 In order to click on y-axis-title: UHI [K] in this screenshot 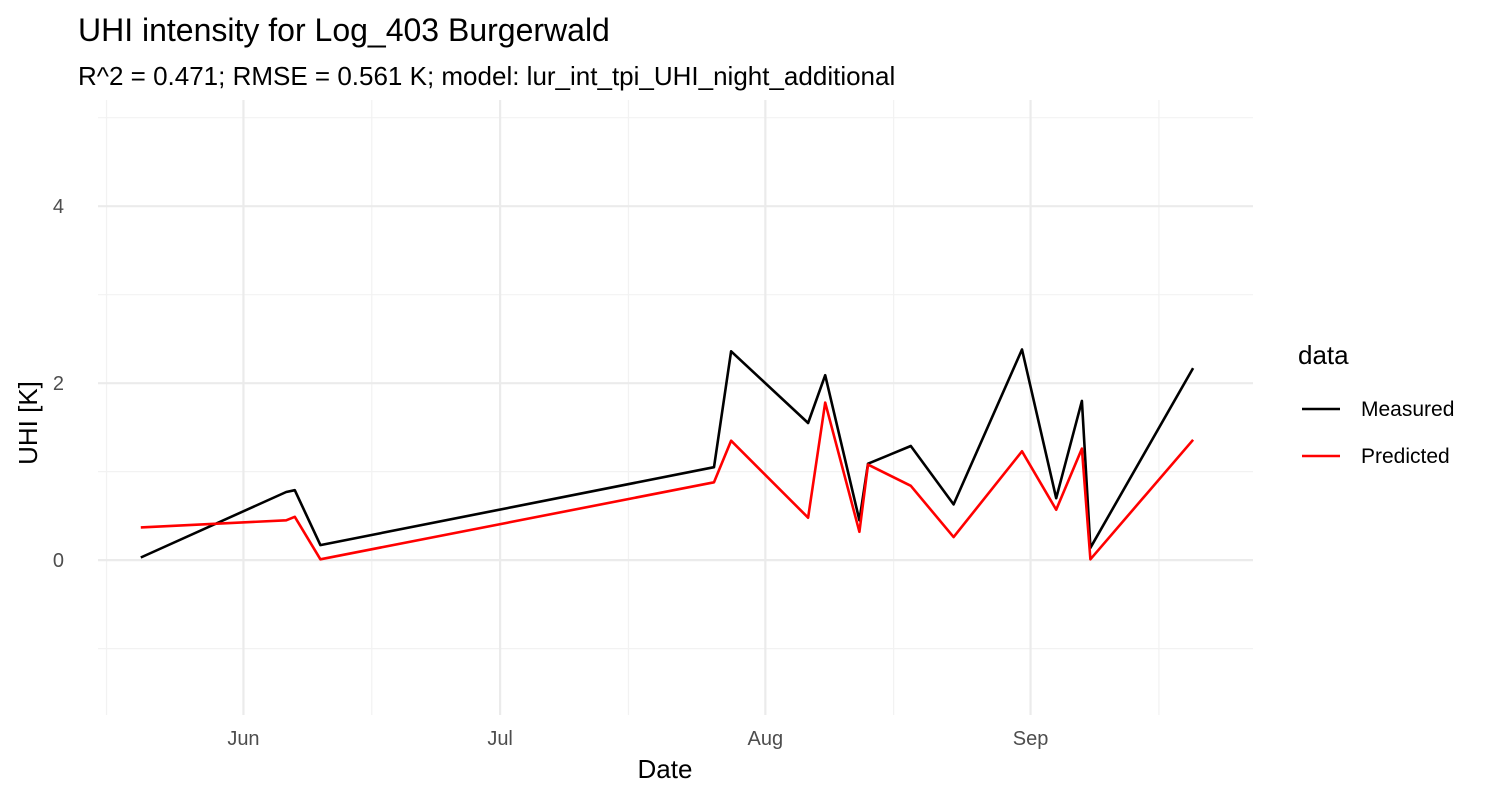, I will do `click(28, 423)`.